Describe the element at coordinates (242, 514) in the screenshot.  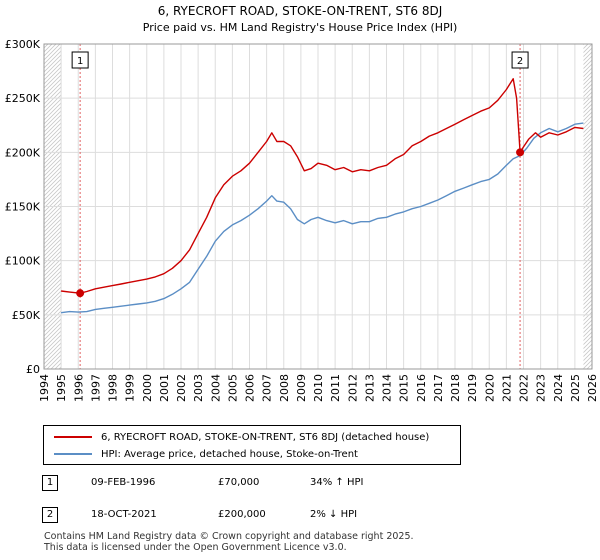
I see `sale-price-2: £200,000` at that location.